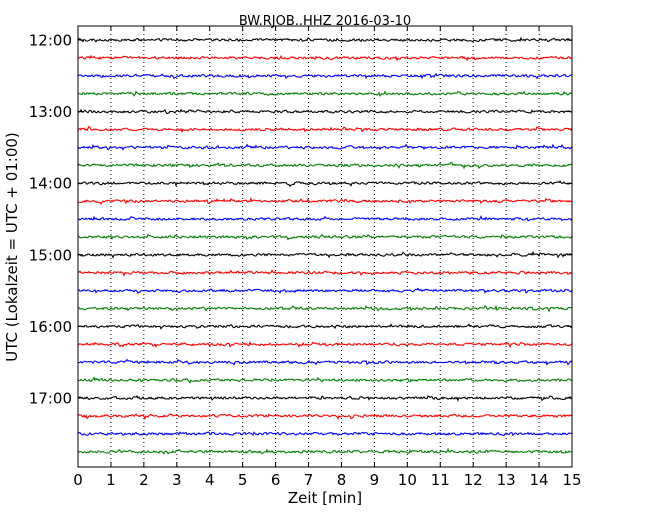 The width and height of the screenshot is (650, 520). What do you see at coordinates (50, 184) in the screenshot?
I see `y-tick-label: 14:00` at bounding box center [50, 184].